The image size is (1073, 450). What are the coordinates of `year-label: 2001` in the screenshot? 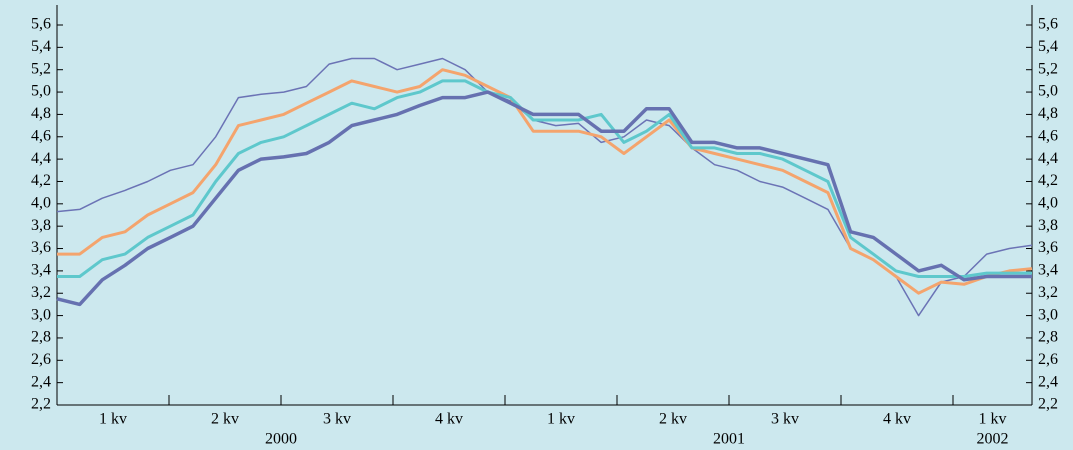 It's located at (729, 439).